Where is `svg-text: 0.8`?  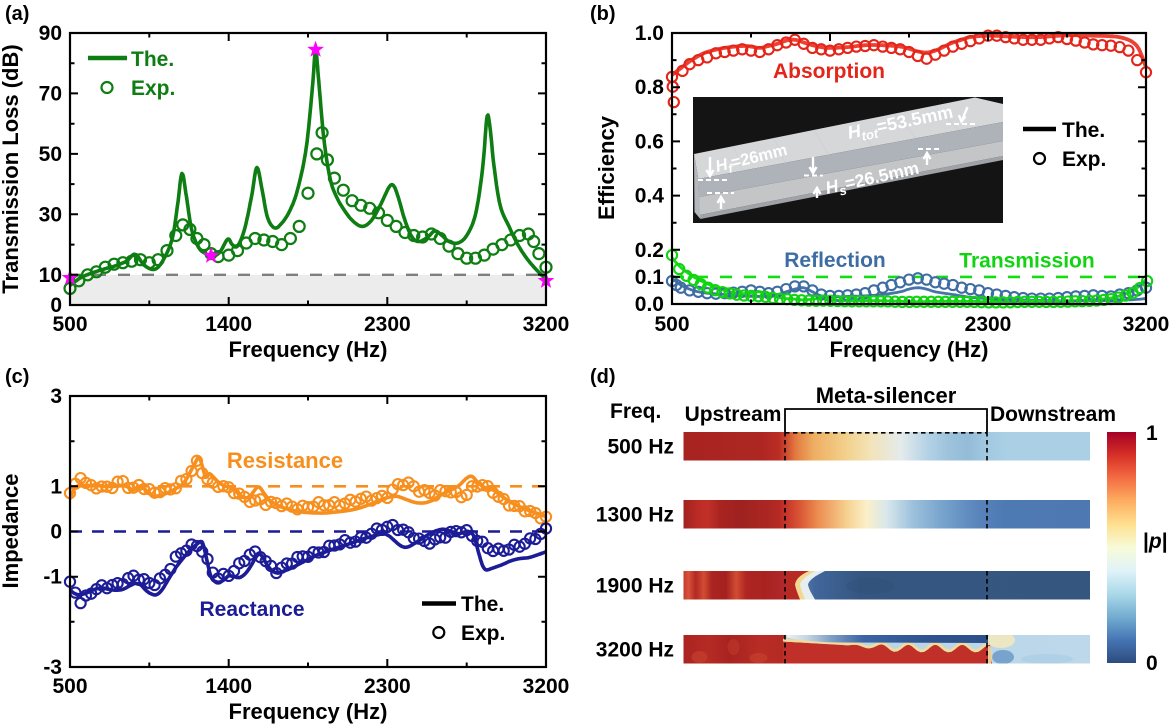 svg-text: 0.8 is located at coordinates (650, 87).